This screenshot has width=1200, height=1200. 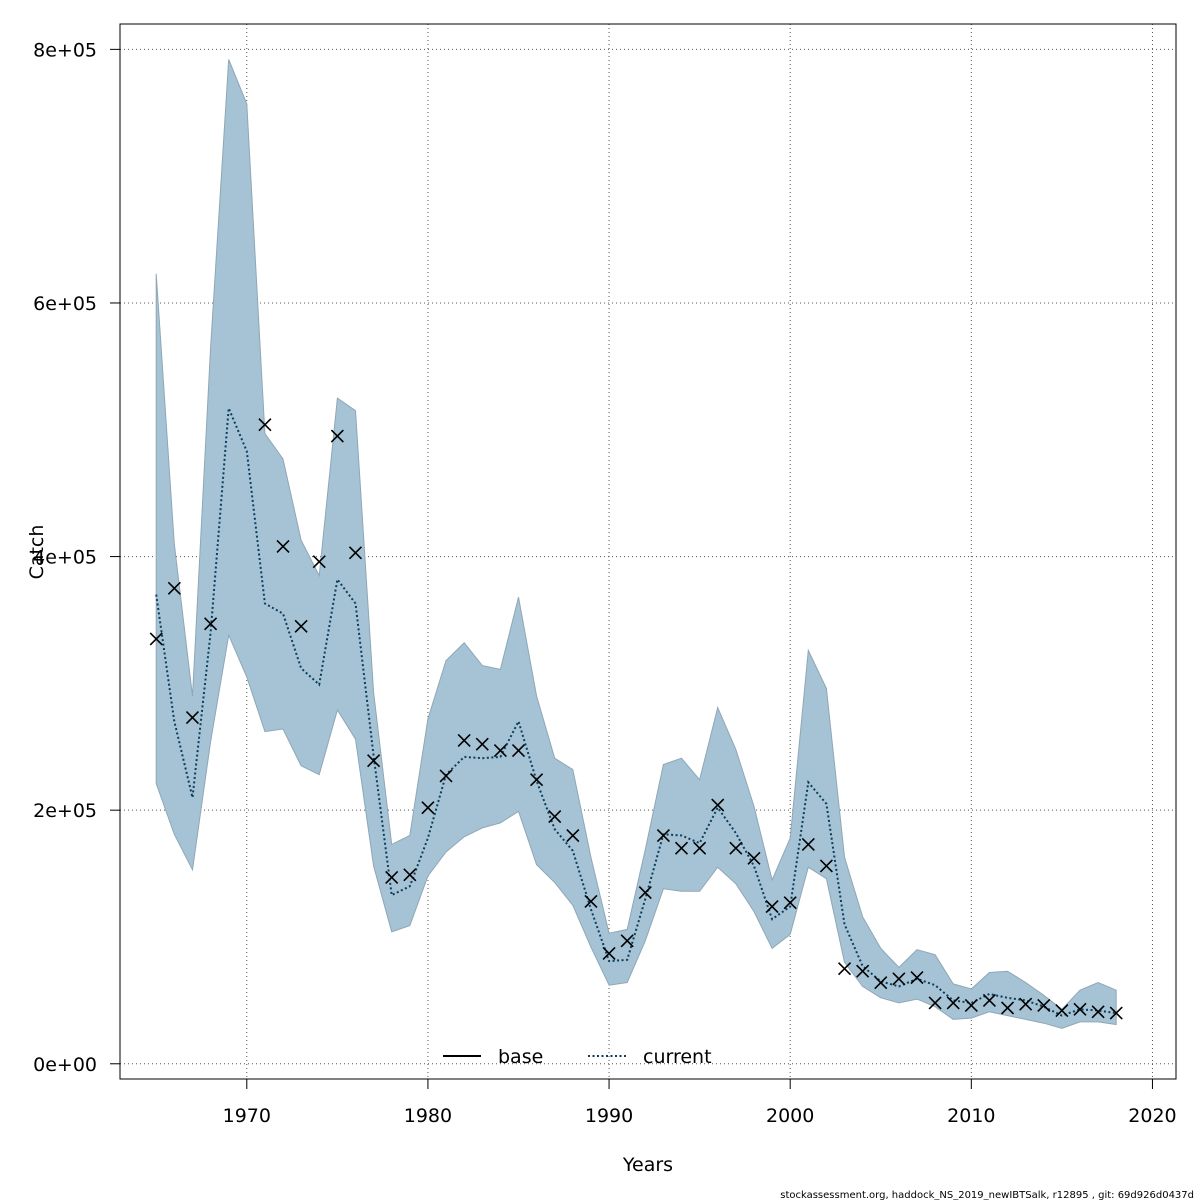 What do you see at coordinates (790, 903) in the screenshot?
I see `observed-marker-2000` at bounding box center [790, 903].